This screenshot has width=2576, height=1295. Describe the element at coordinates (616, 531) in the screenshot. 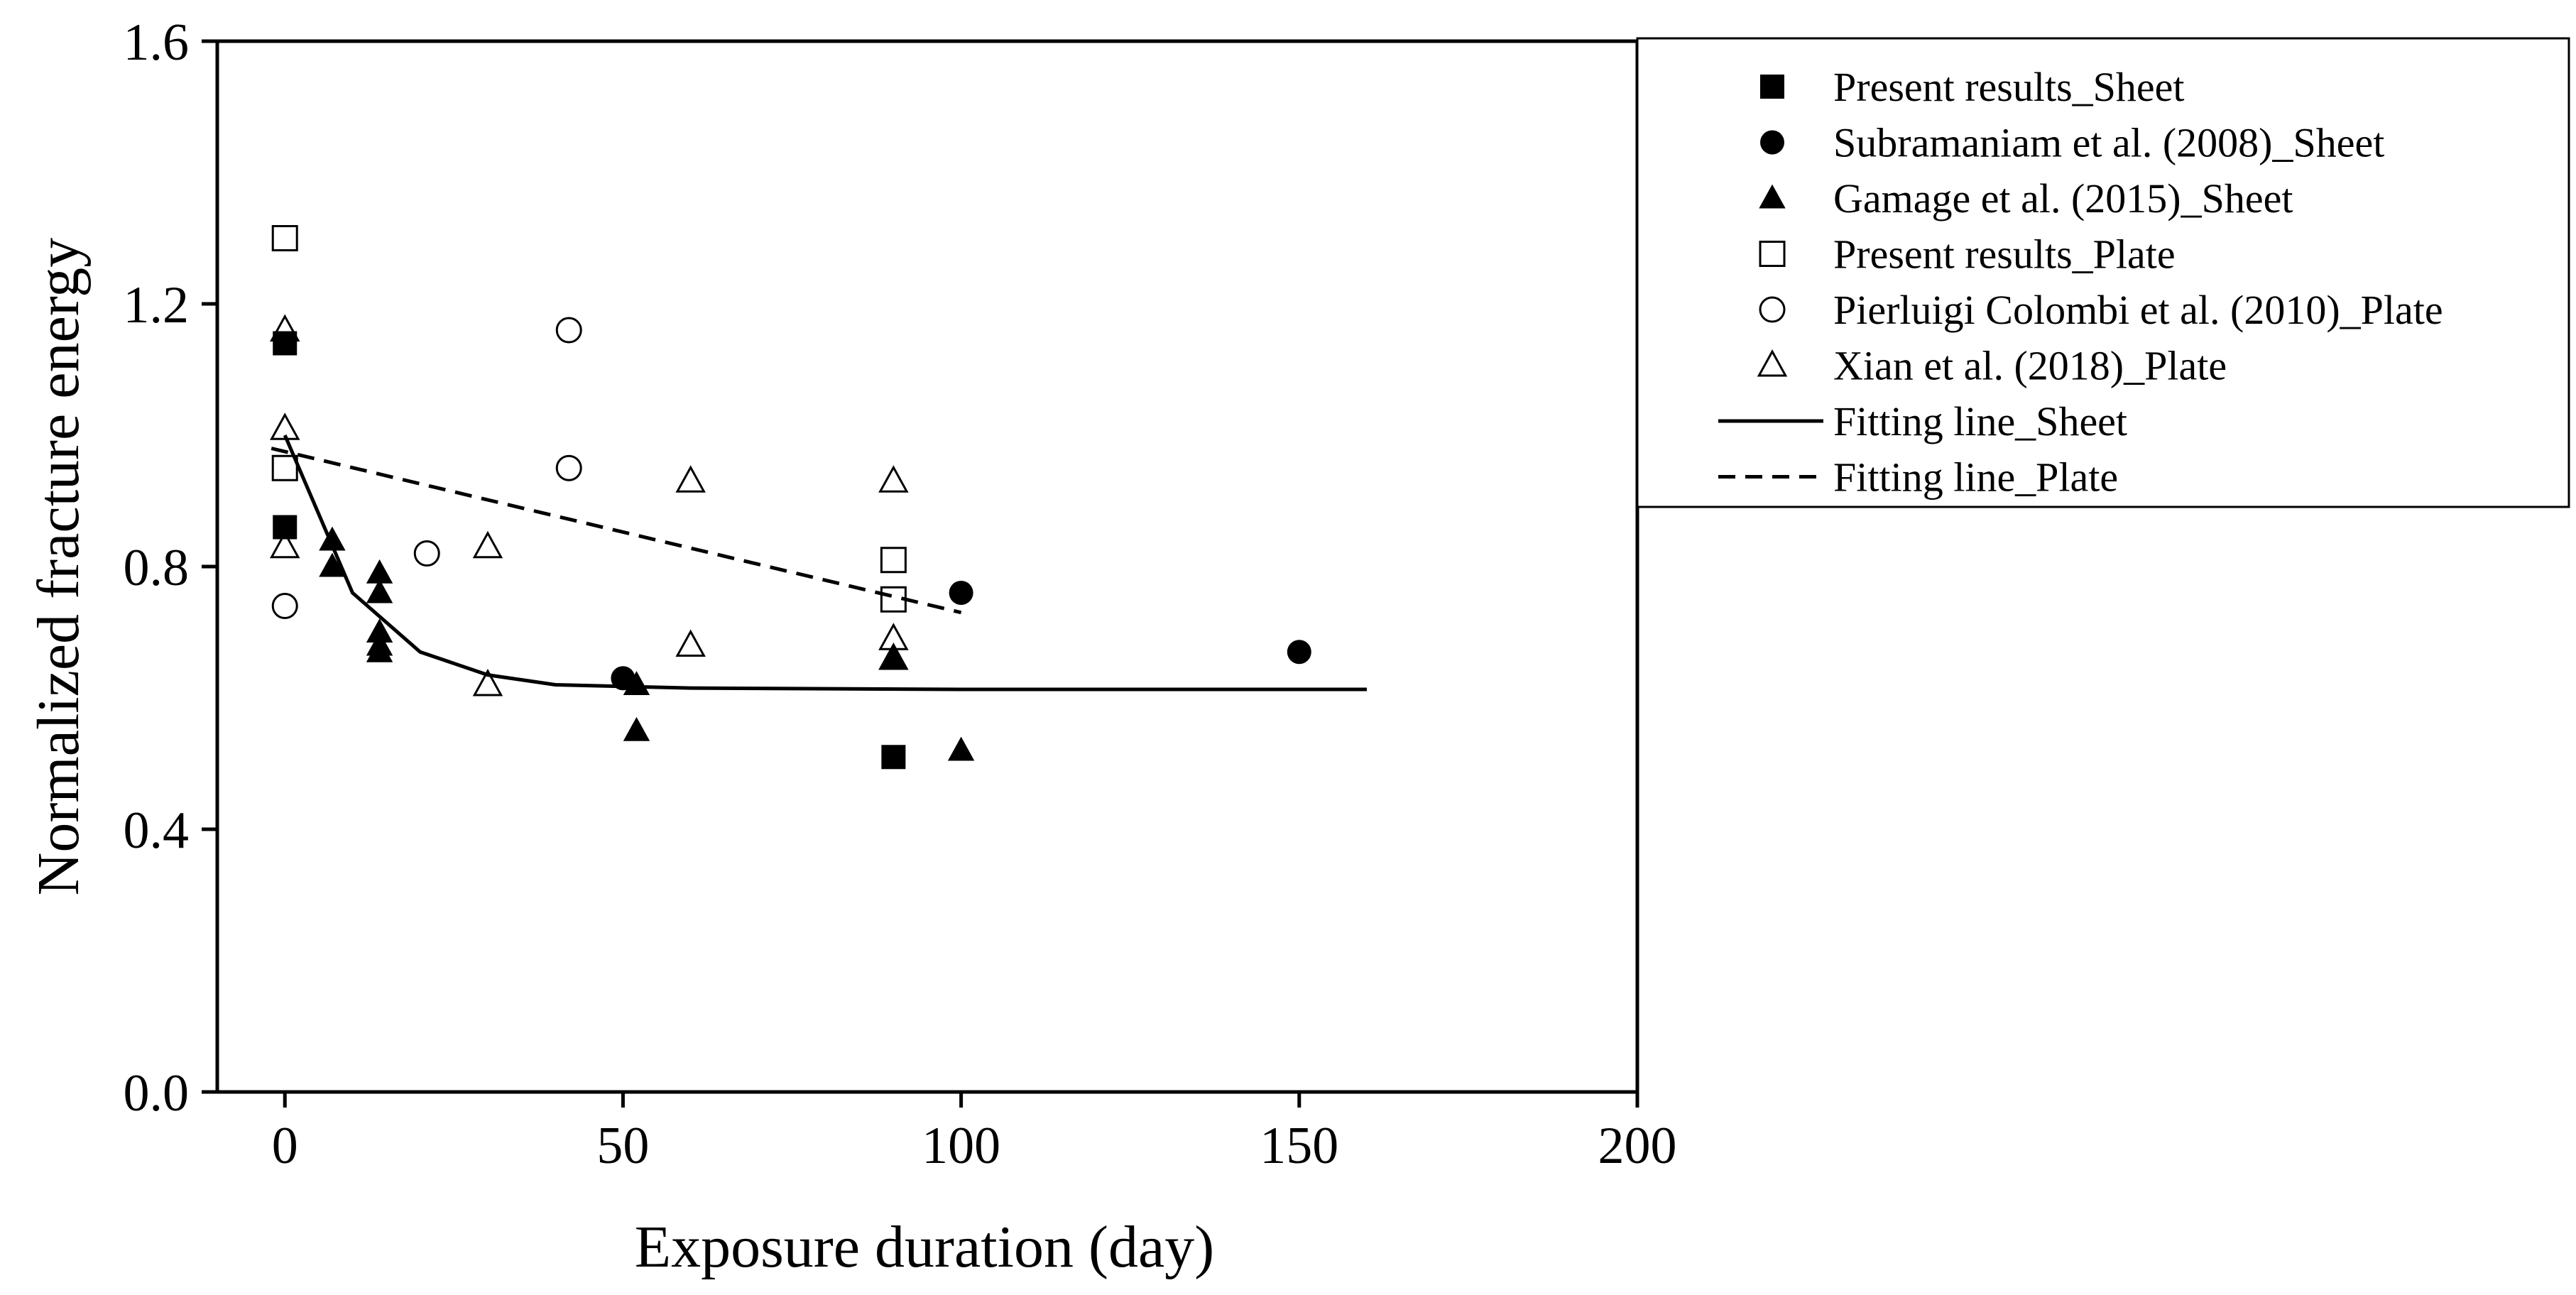

I see `fitting-line-plate-line` at that location.